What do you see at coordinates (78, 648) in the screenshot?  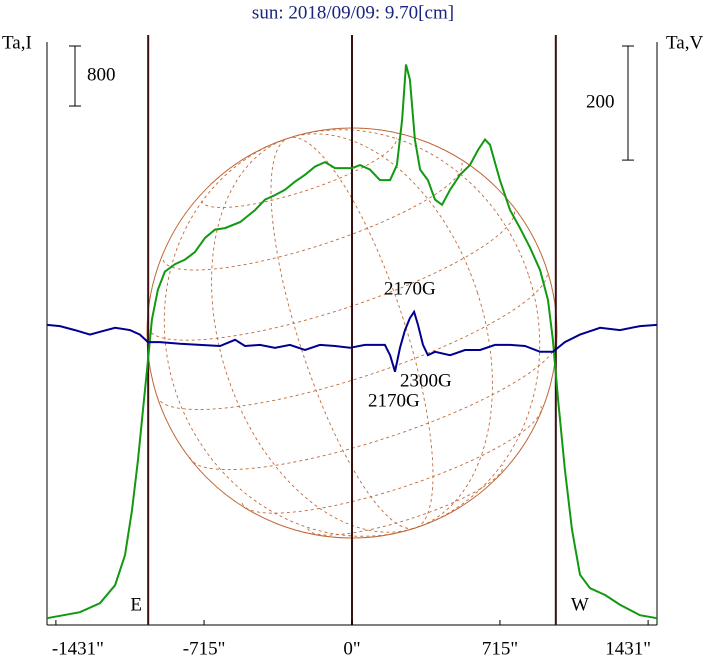 I see `x-tick-label: -1431"` at bounding box center [78, 648].